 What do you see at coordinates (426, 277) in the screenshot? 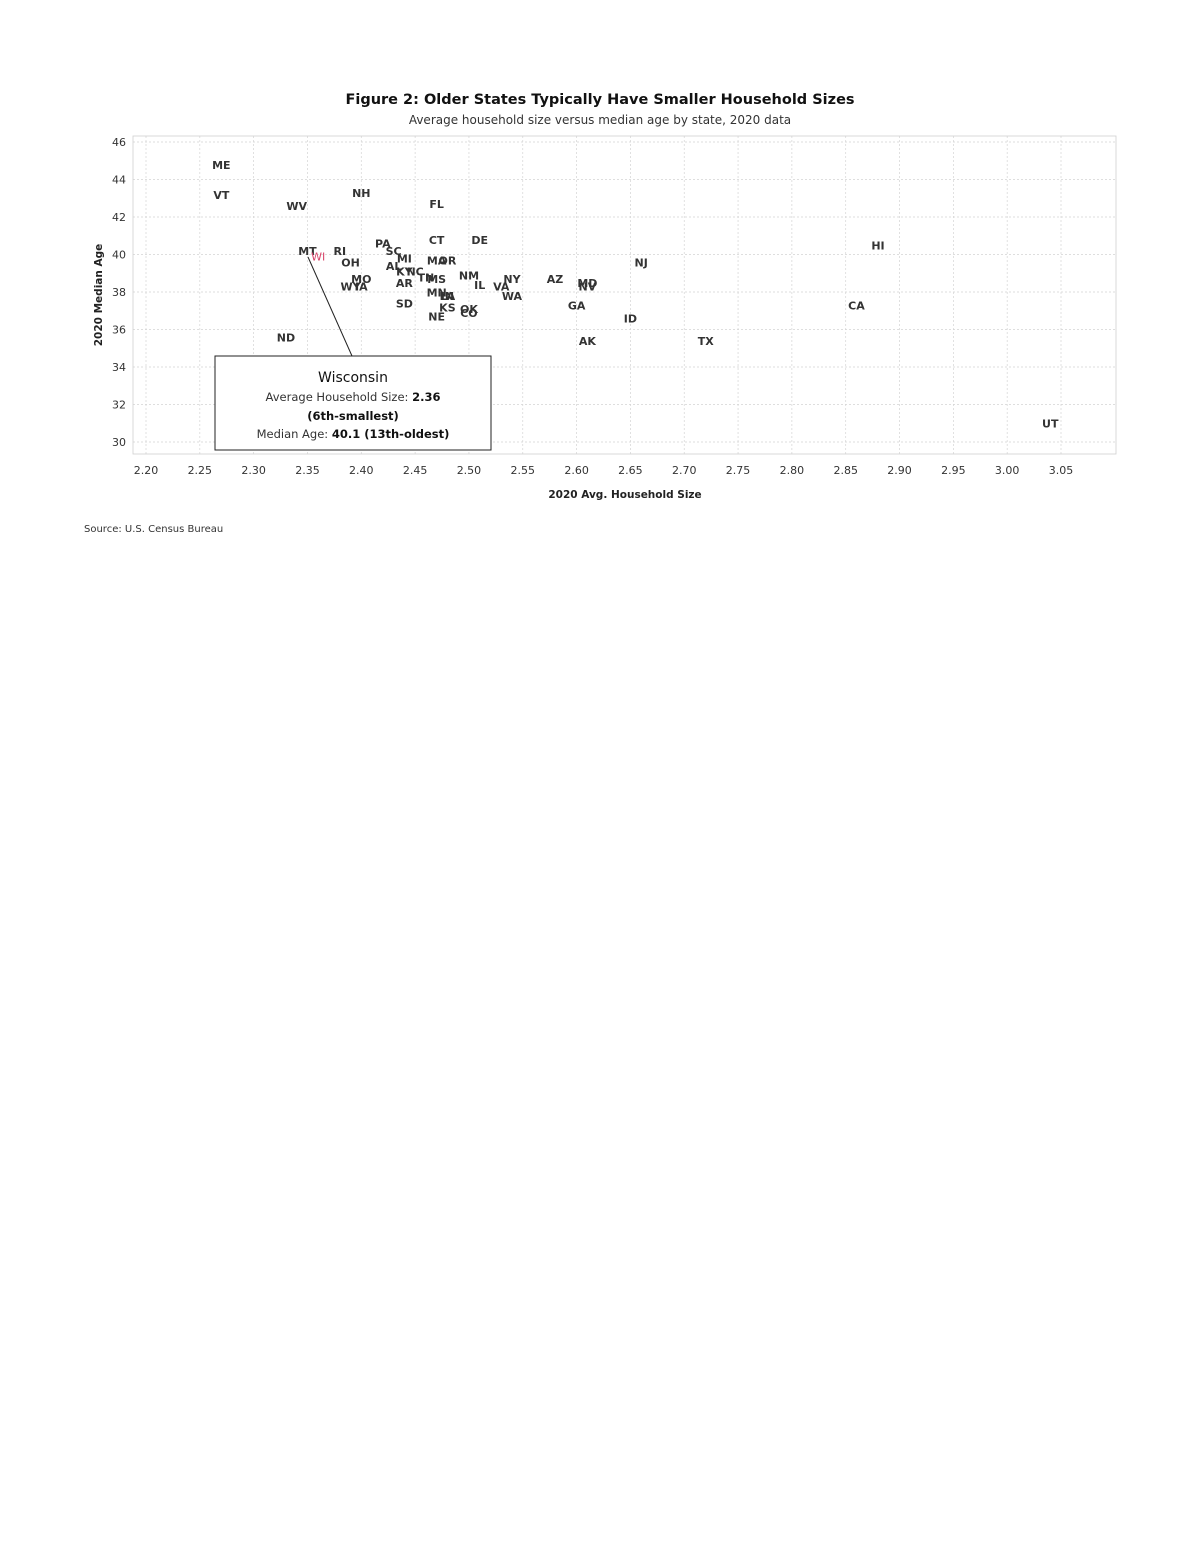
I see `point-label-tn: TN` at bounding box center [426, 277].